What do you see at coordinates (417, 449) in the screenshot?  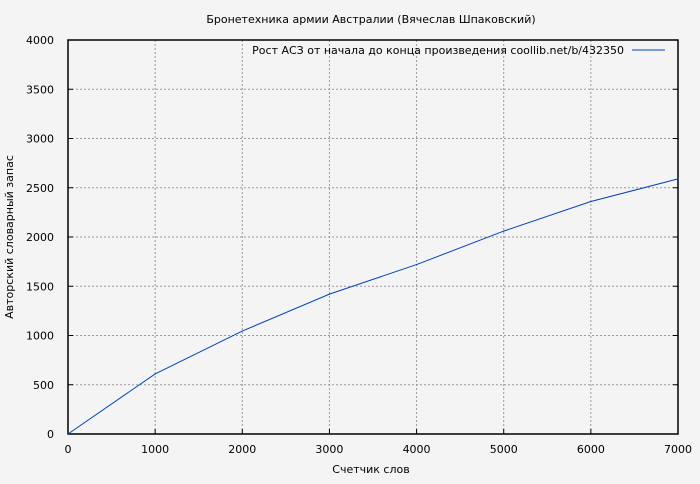 I see `x-tick-label: 4000` at bounding box center [417, 449].